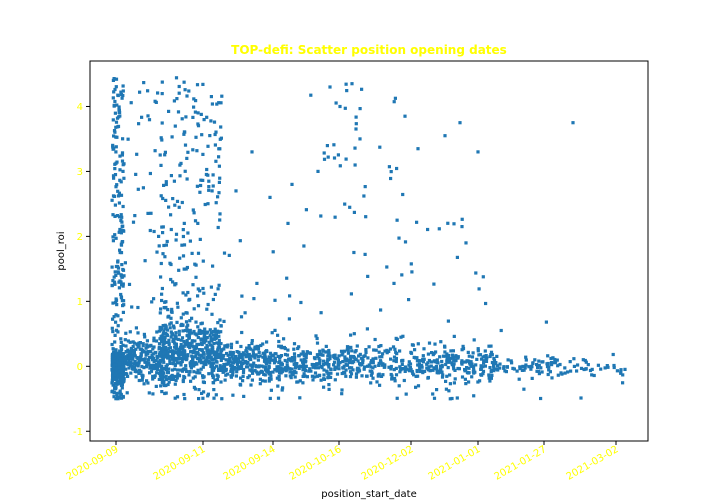 Image resolution: width=720 pixels, height=504 pixels. I want to click on x-tick-label: 2020-12-02, so click(388, 463).